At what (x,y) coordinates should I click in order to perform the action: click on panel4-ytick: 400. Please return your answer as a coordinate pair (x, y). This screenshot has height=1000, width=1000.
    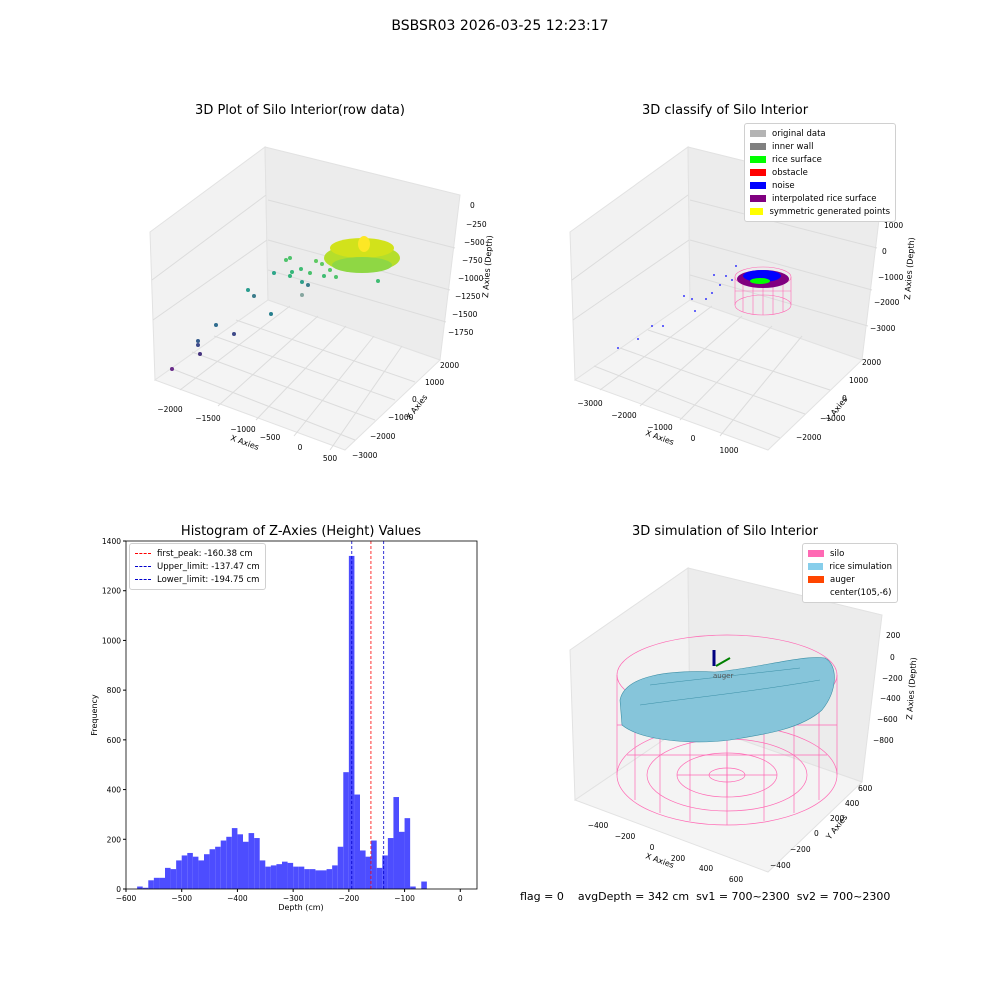
    Looking at the image, I should click on (852, 803).